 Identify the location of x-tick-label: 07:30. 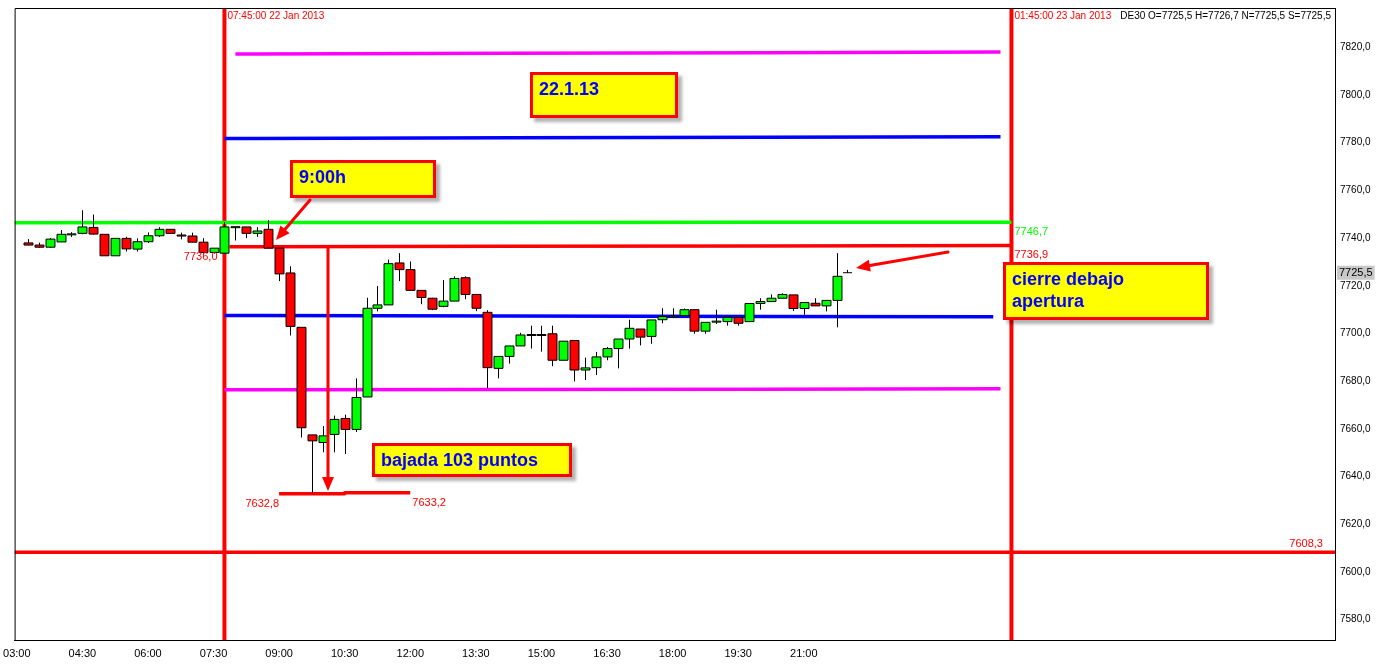
(213, 652).